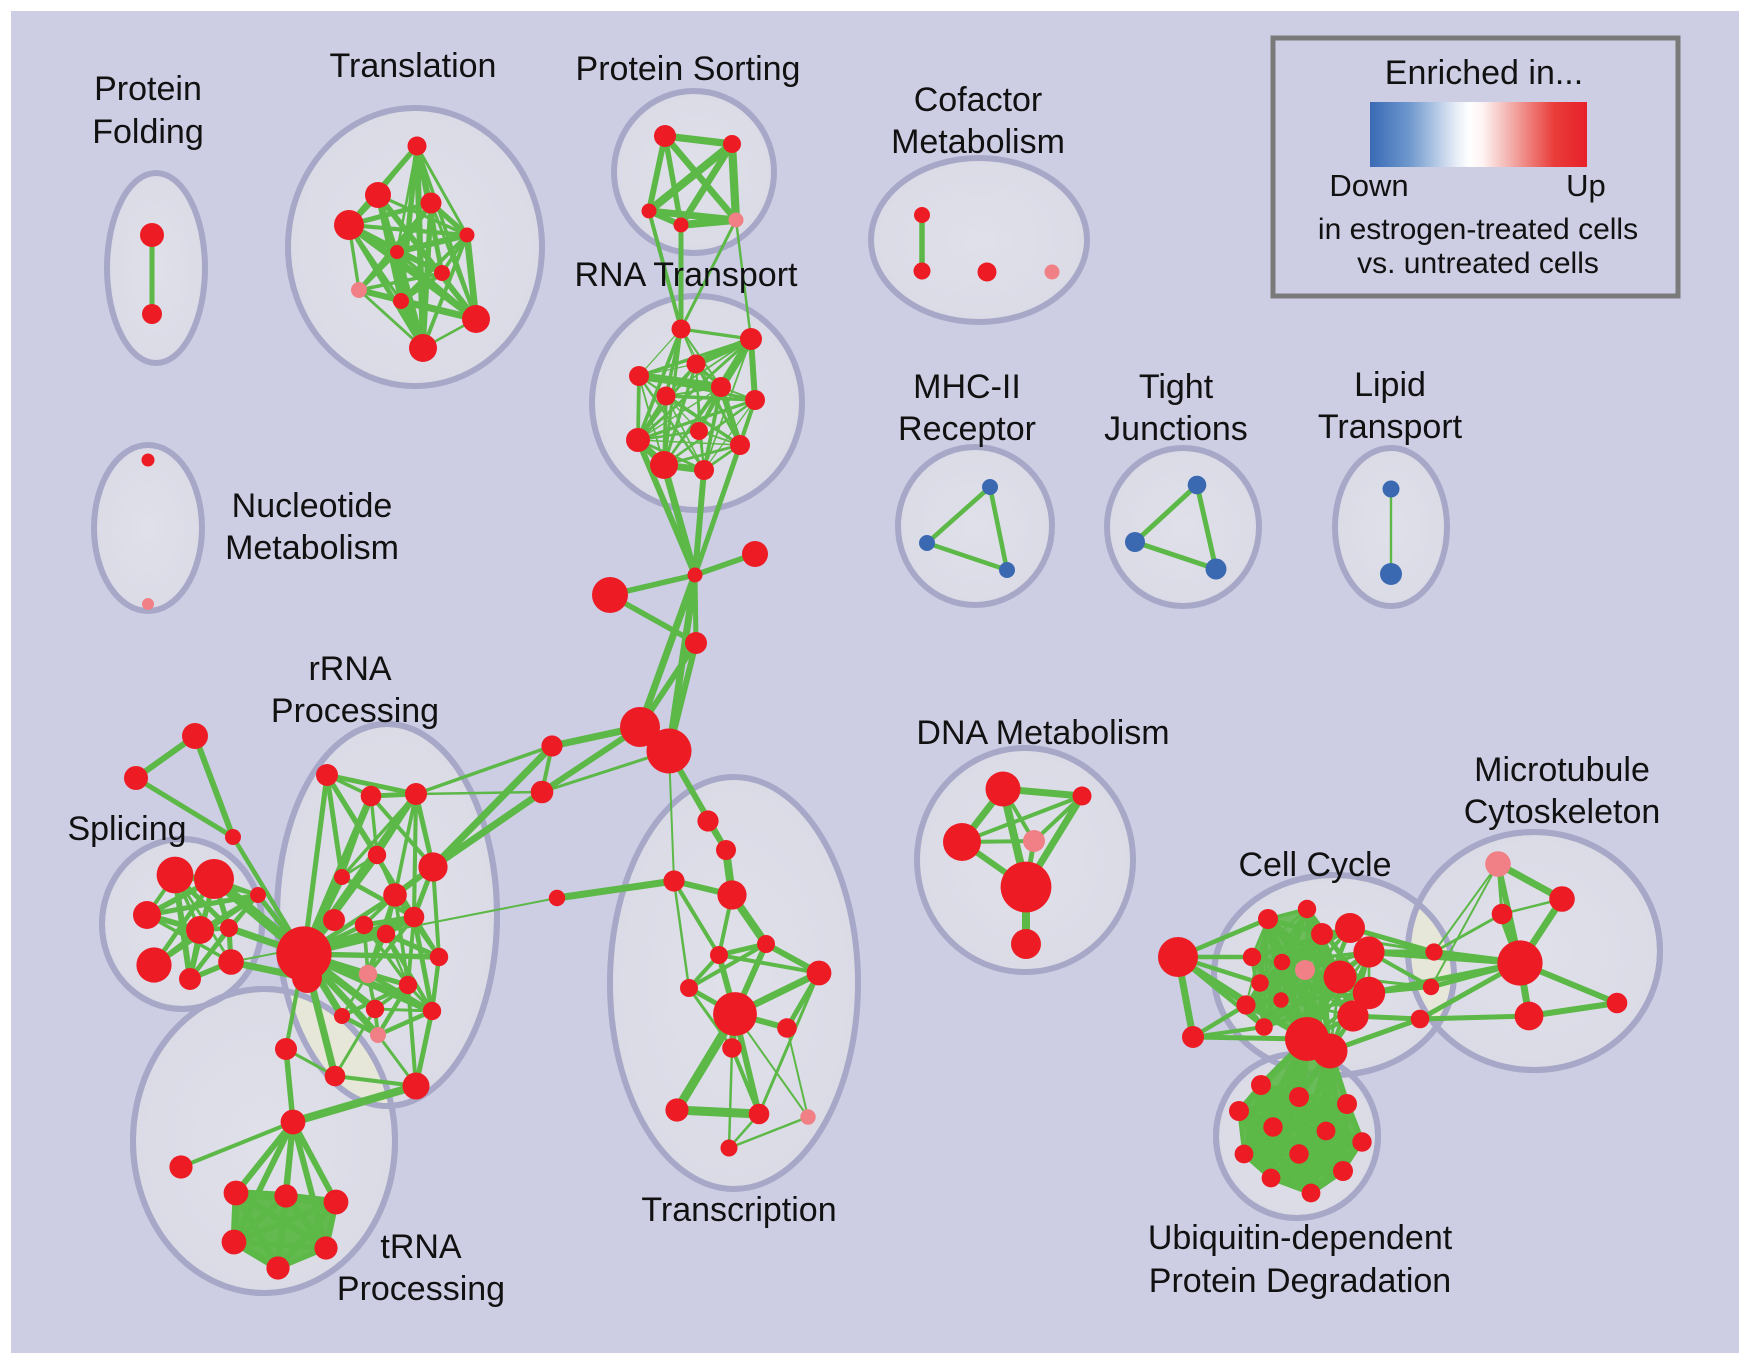  Describe the element at coordinates (148, 132) in the screenshot. I see `svg-text: Folding` at that location.